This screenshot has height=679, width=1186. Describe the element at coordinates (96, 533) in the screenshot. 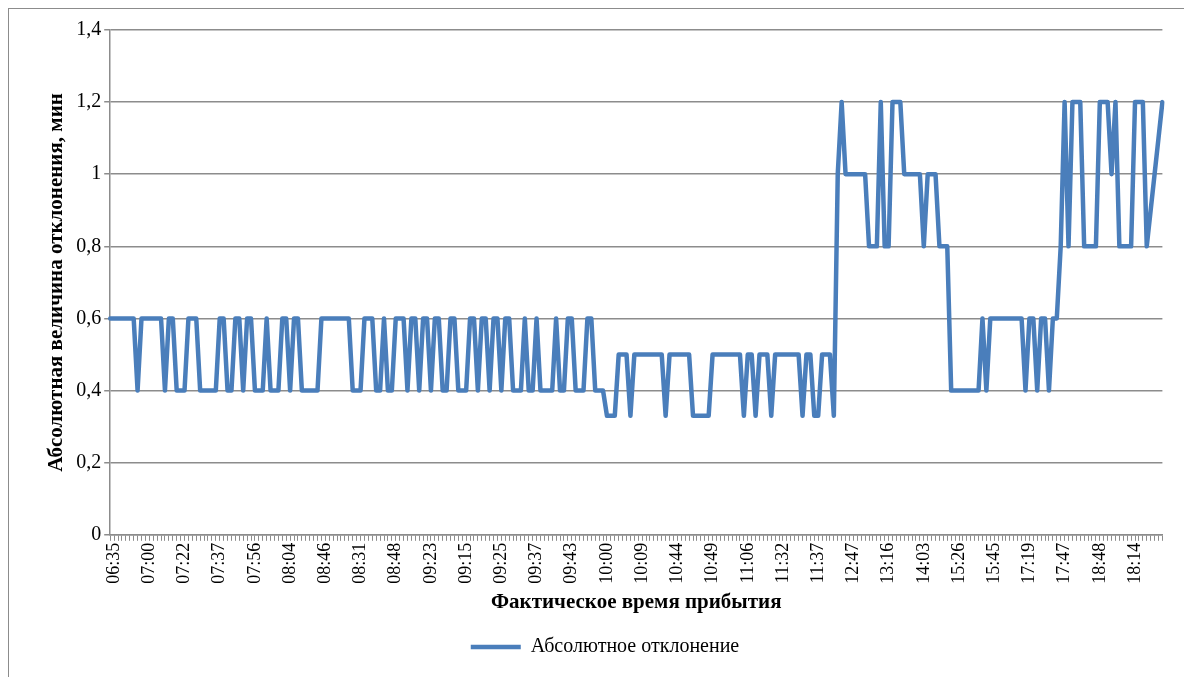

I see `y-tick-label: 0` at that location.